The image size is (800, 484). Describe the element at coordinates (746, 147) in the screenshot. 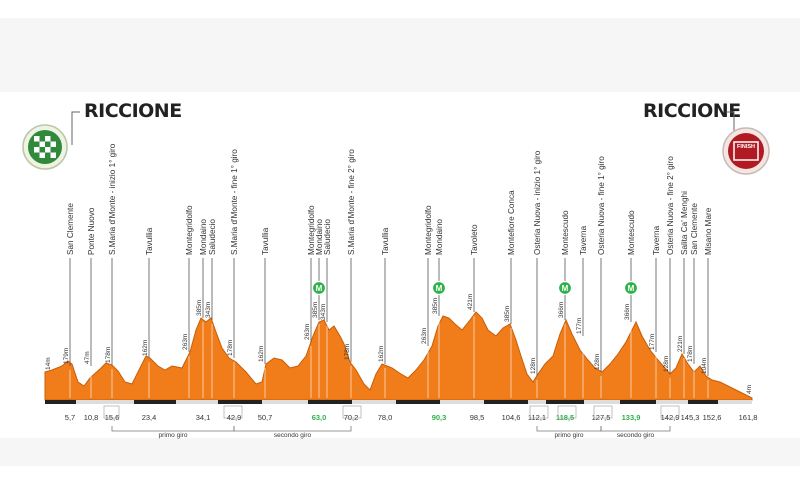

I see `finish-badge-text: FINISH` at that location.